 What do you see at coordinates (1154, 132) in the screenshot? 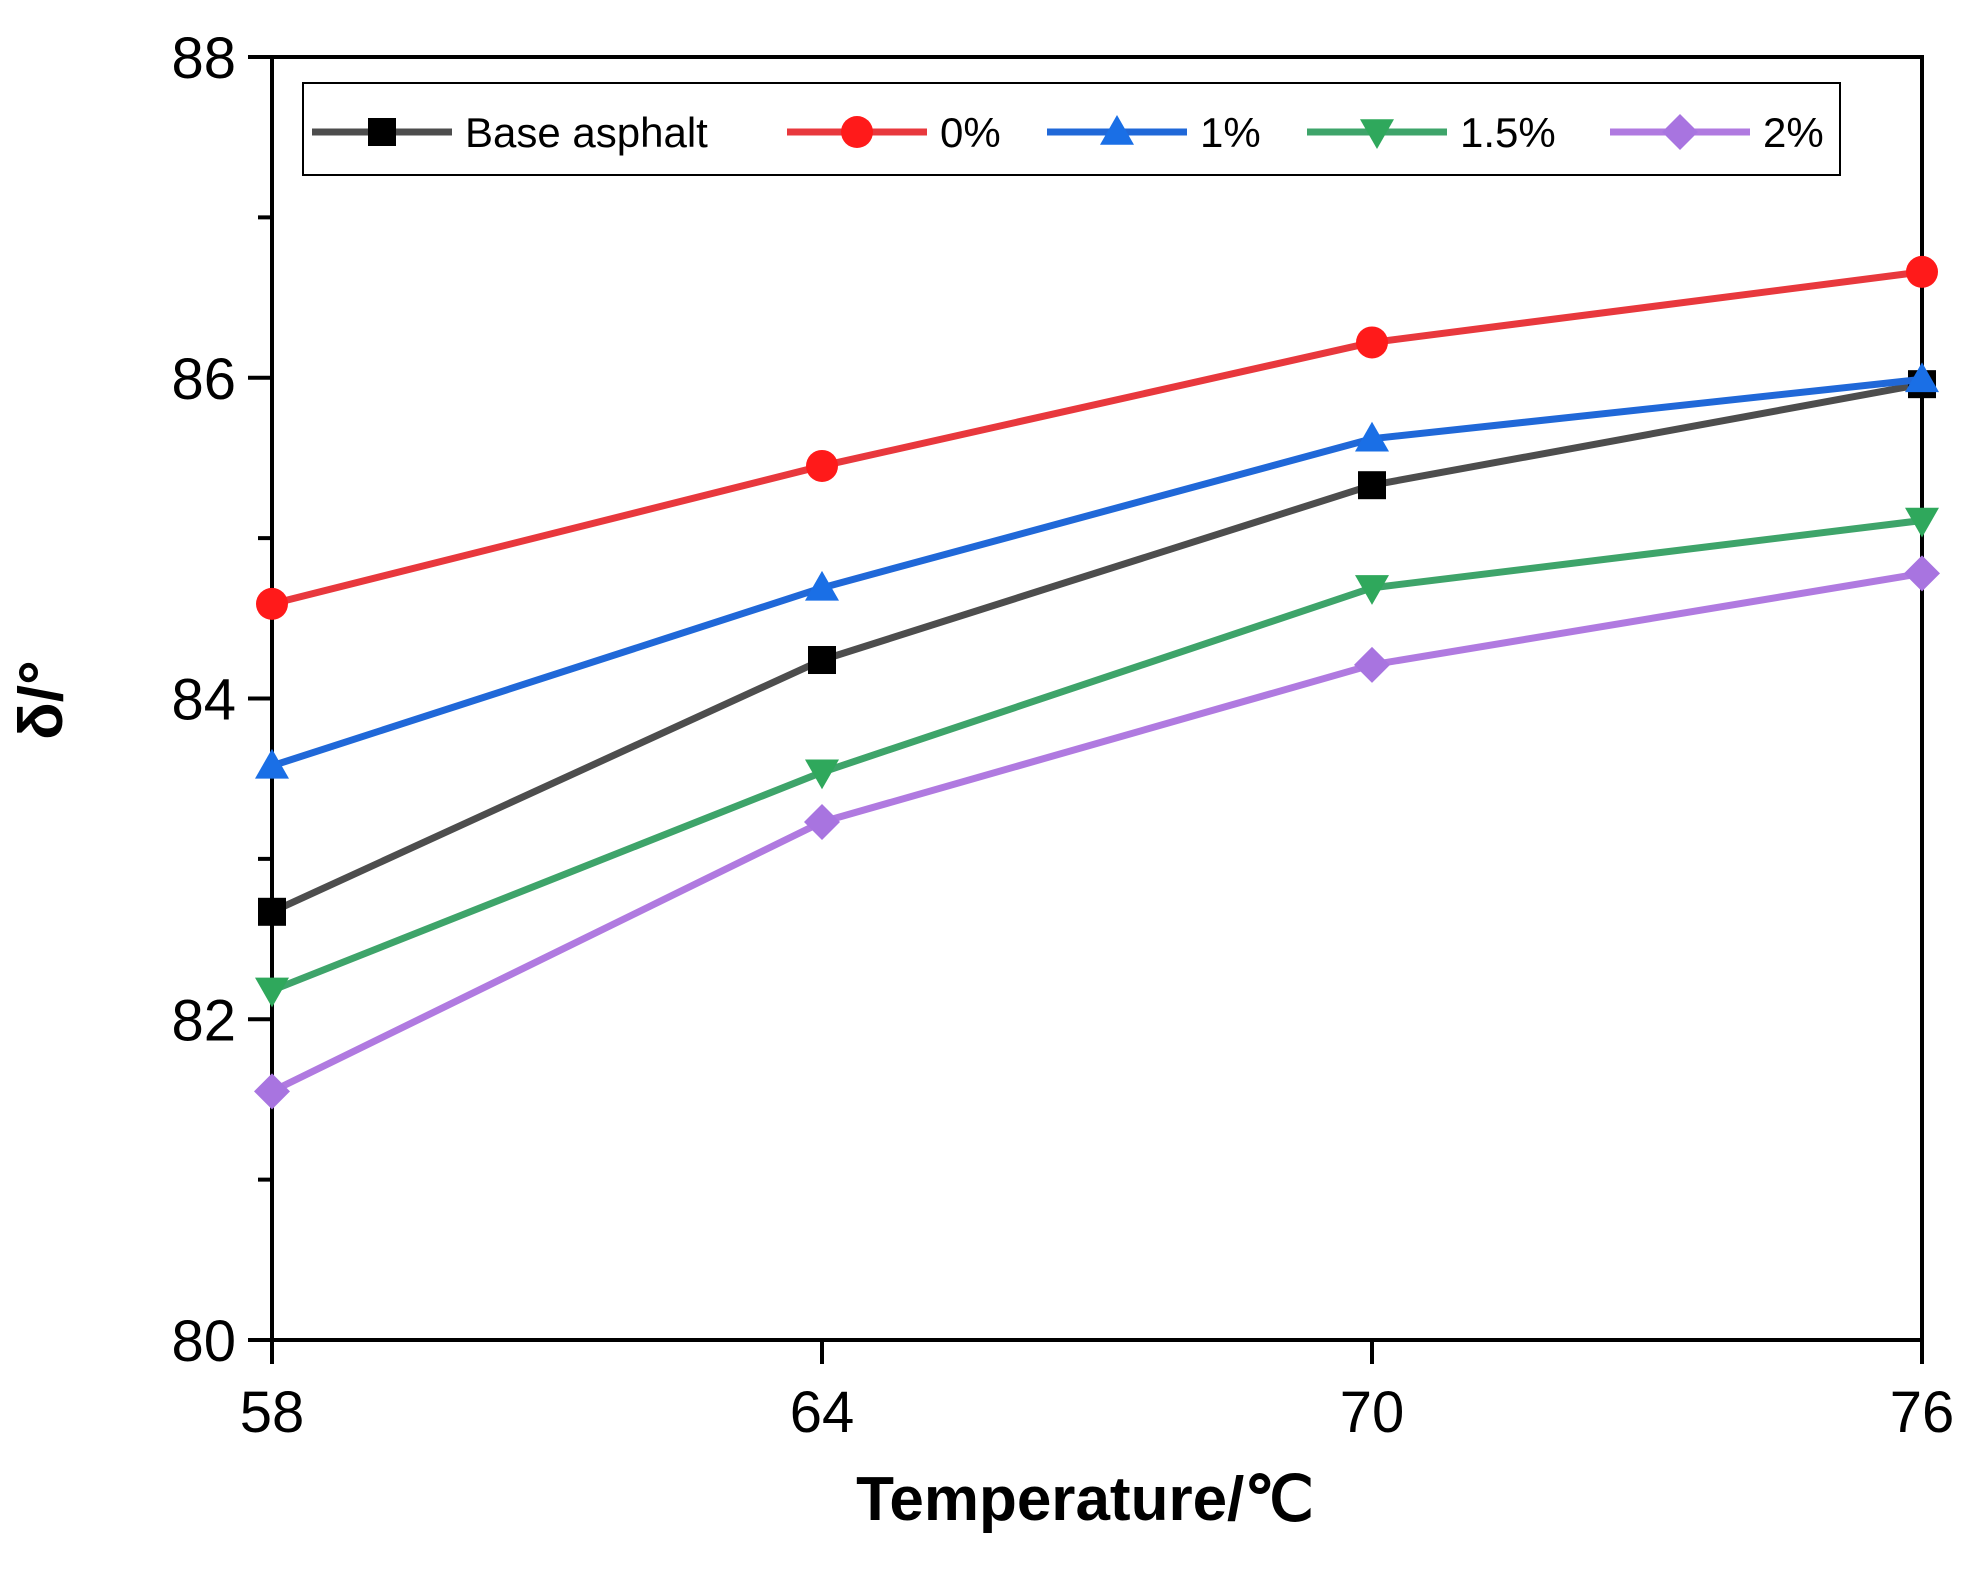
I see `legend-item: 1%` at bounding box center [1154, 132].